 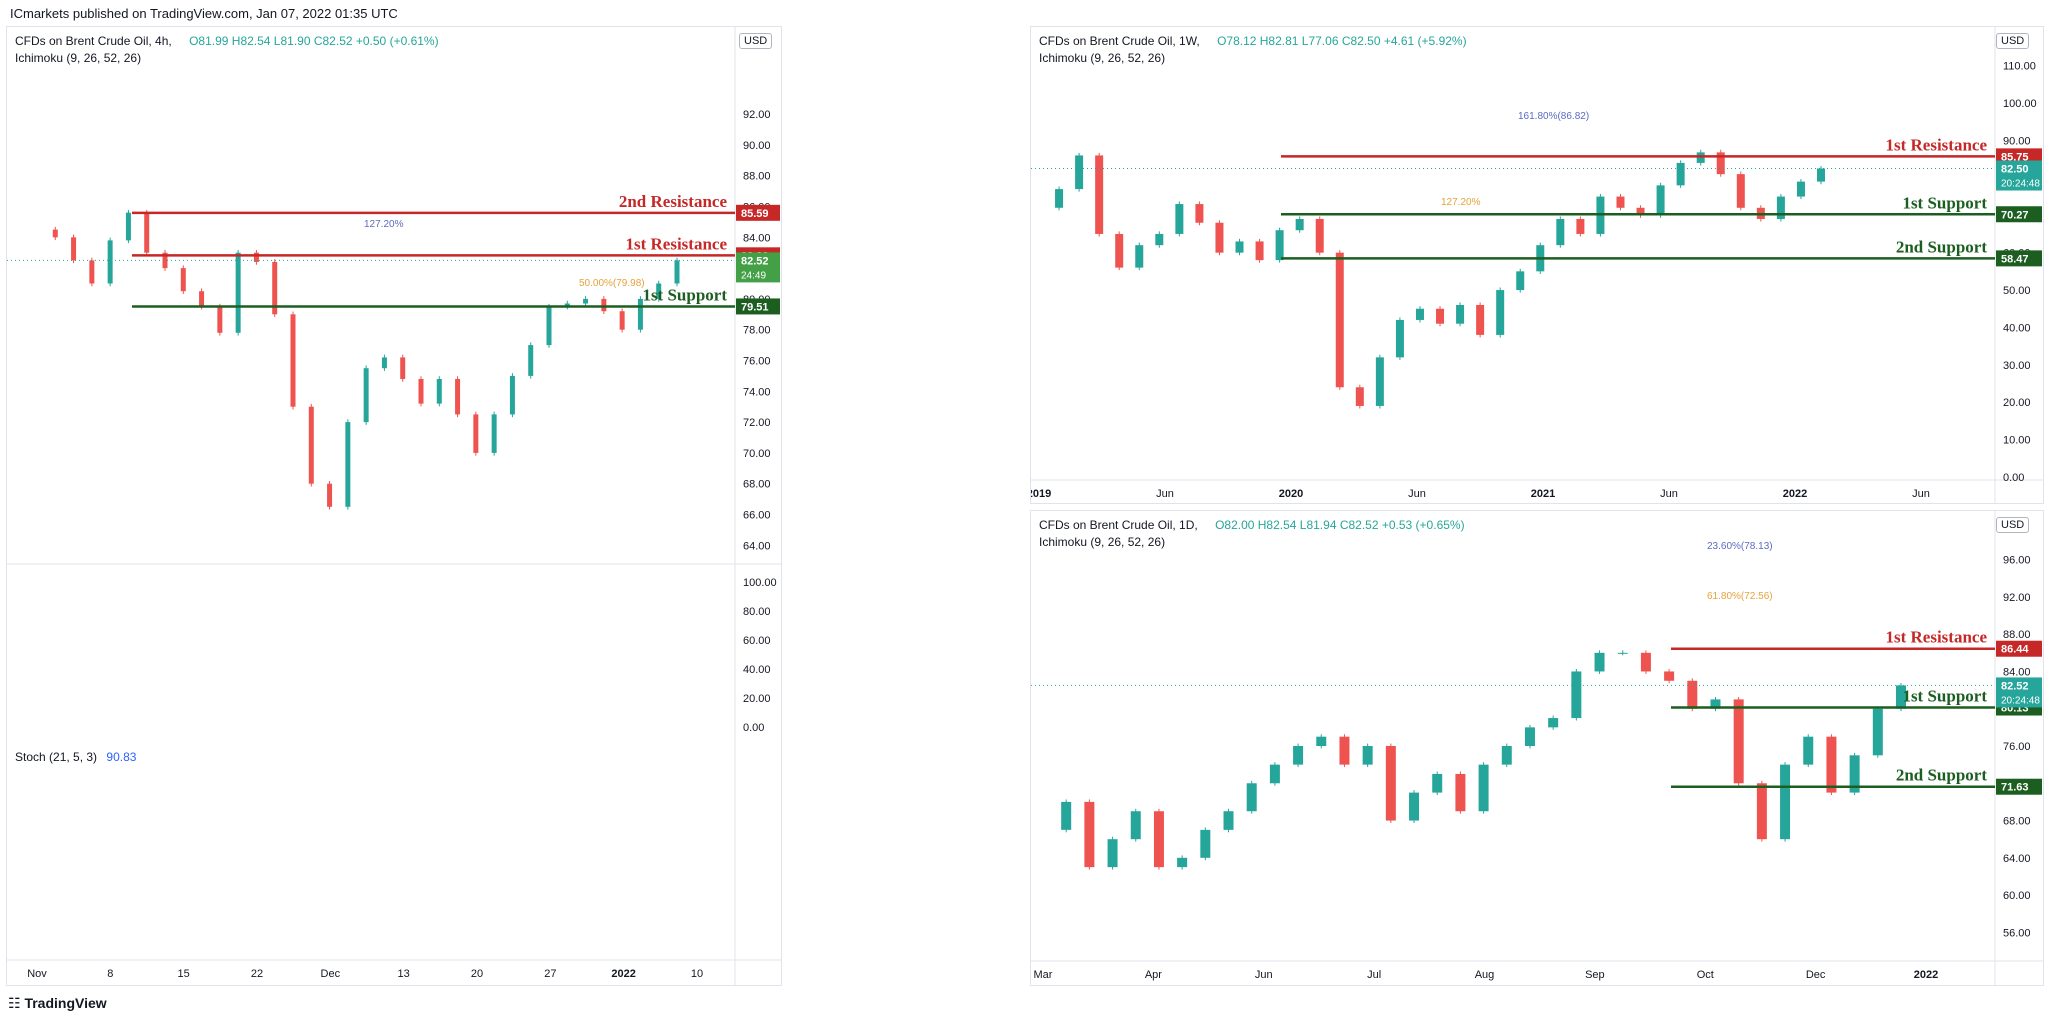 I want to click on countdown-timer: 24:49, so click(x=753, y=275).